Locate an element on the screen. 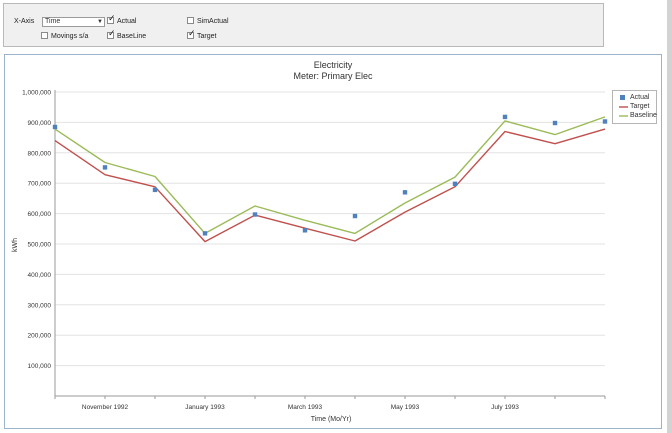 The height and width of the screenshot is (433, 672). target-checkbox: ✓ is located at coordinates (191, 33).